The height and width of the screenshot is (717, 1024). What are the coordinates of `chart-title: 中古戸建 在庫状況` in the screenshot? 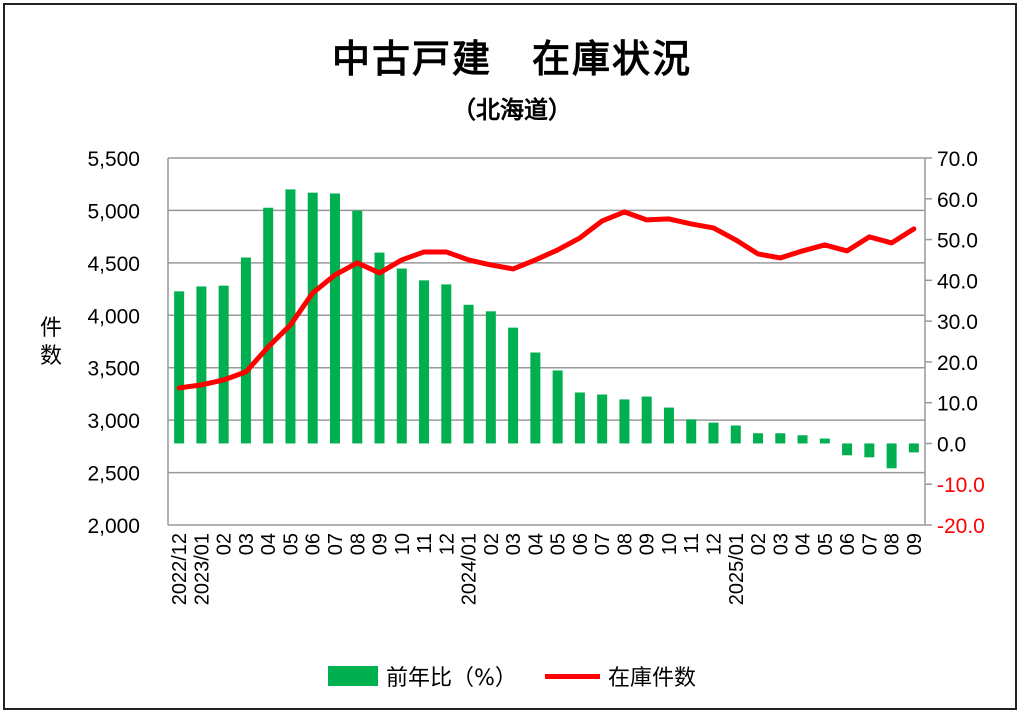 It's located at (511, 59).